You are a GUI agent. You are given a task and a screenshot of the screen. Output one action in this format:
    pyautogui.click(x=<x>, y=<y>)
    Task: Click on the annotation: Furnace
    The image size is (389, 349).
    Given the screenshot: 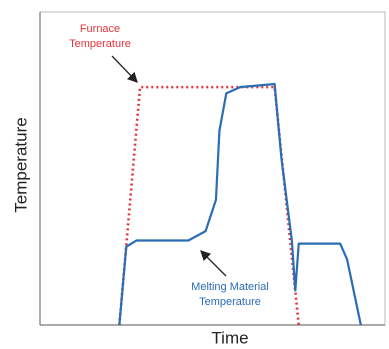 What is the action you would take?
    pyautogui.click(x=100, y=29)
    